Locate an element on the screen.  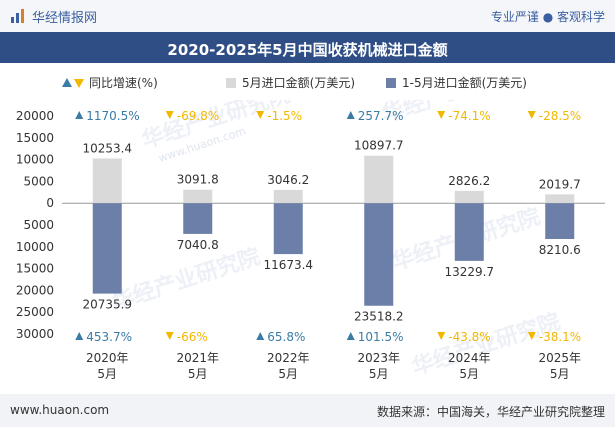
bar-may-value-label: 3091.8 is located at coordinates (198, 180).